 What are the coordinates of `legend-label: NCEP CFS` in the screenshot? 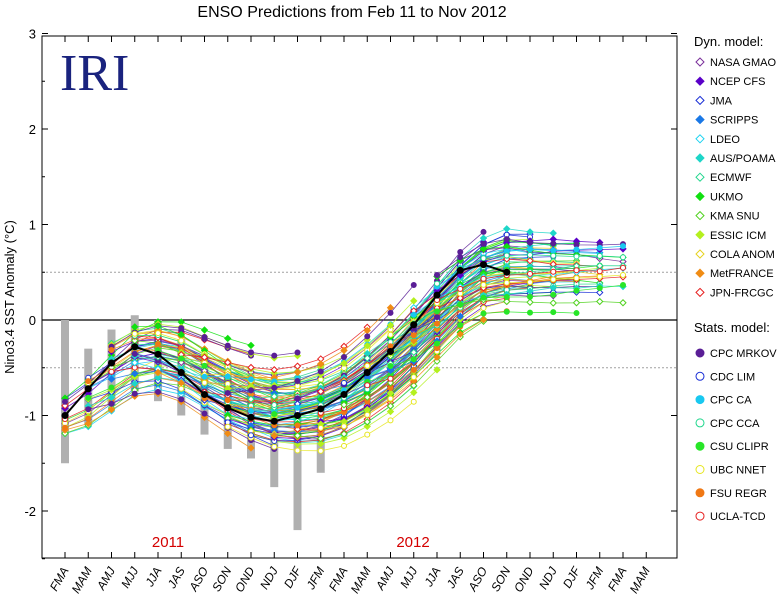 It's located at (737, 82).